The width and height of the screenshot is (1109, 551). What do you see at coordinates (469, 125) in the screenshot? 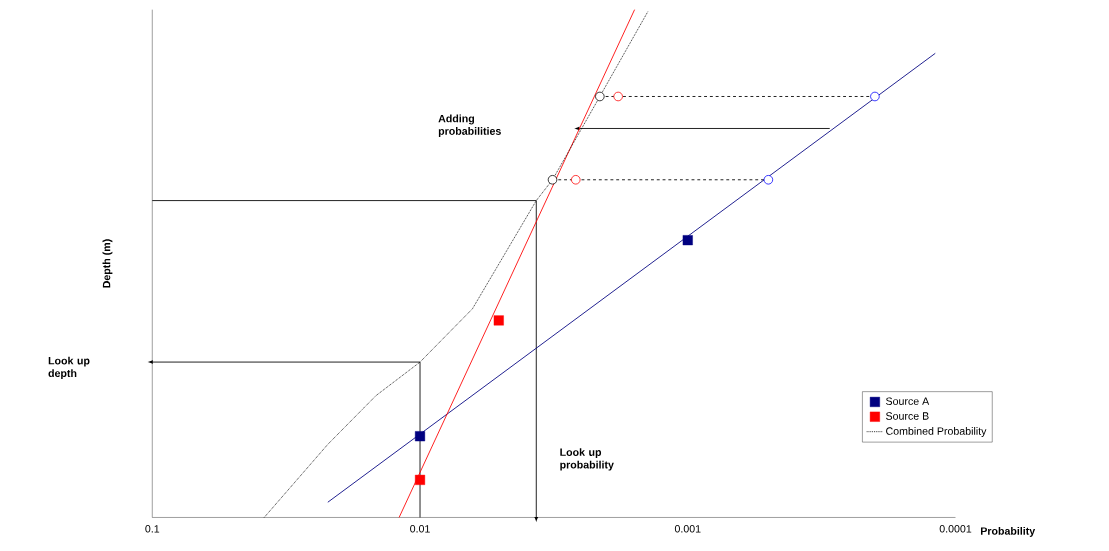
I see `annotation: Adding probabilities` at bounding box center [469, 125].